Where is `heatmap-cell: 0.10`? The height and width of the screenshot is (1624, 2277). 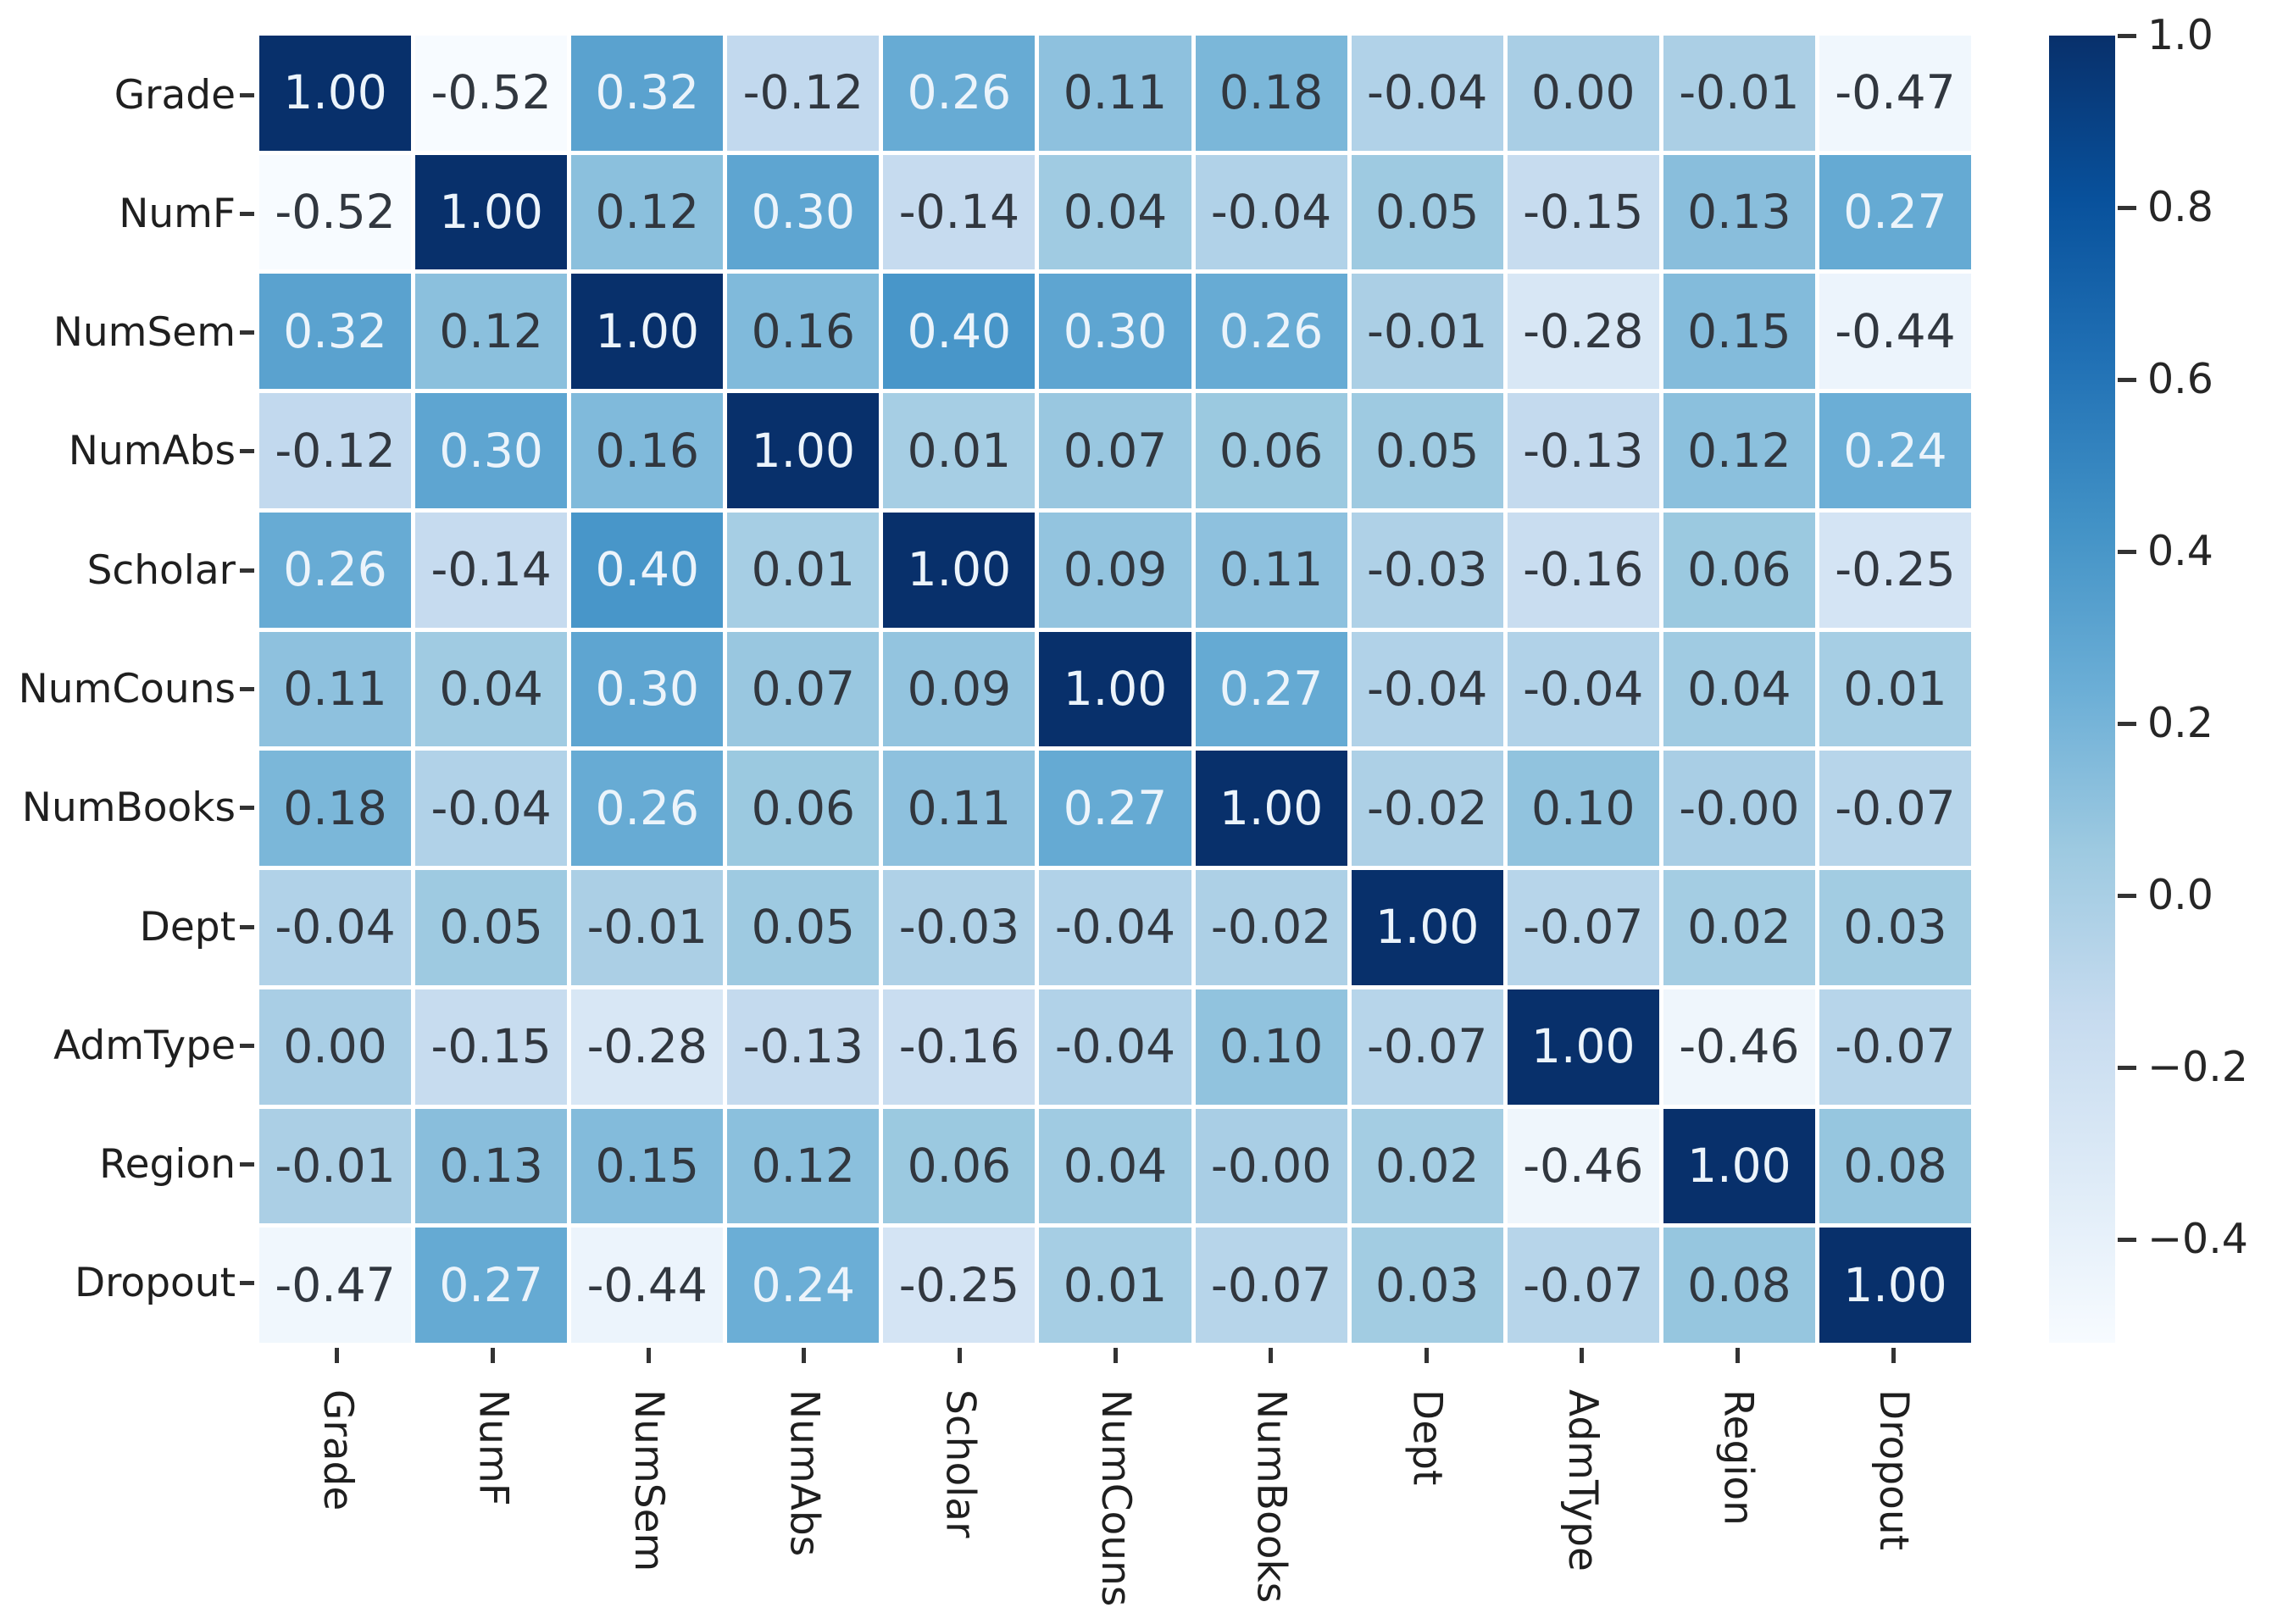
heatmap-cell: 0.10 is located at coordinates (1271, 1047).